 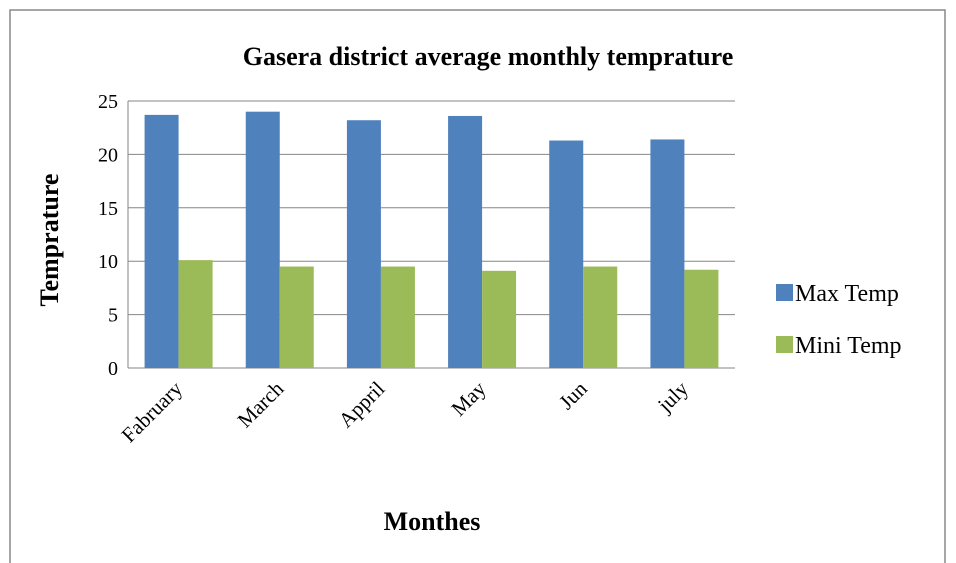 I want to click on legend-label: Max Temp, so click(x=847, y=294).